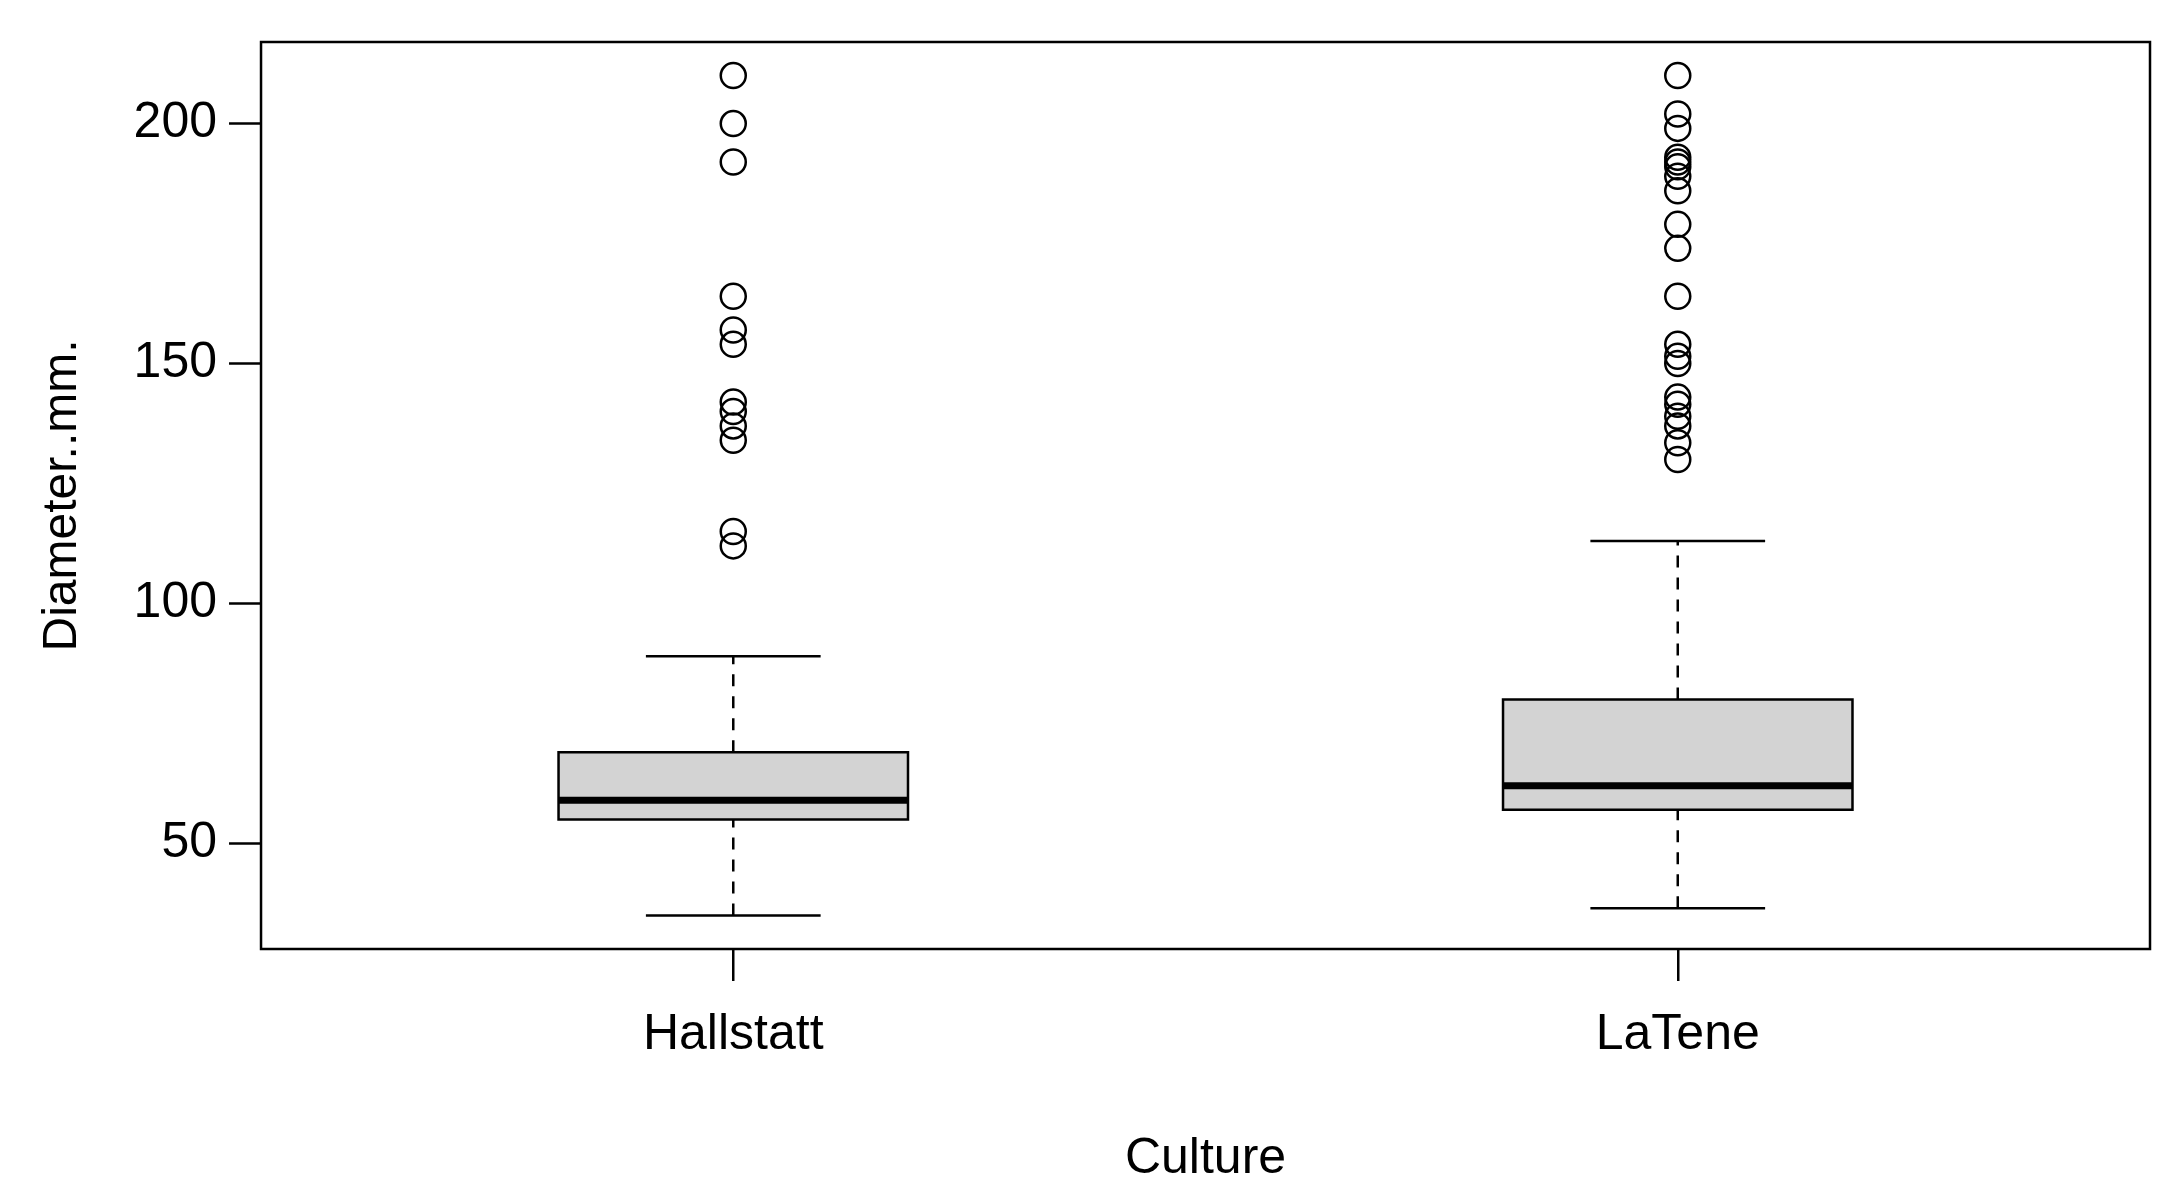 The width and height of the screenshot is (2158, 1203). I want to click on y-tick-label: 100, so click(175, 600).